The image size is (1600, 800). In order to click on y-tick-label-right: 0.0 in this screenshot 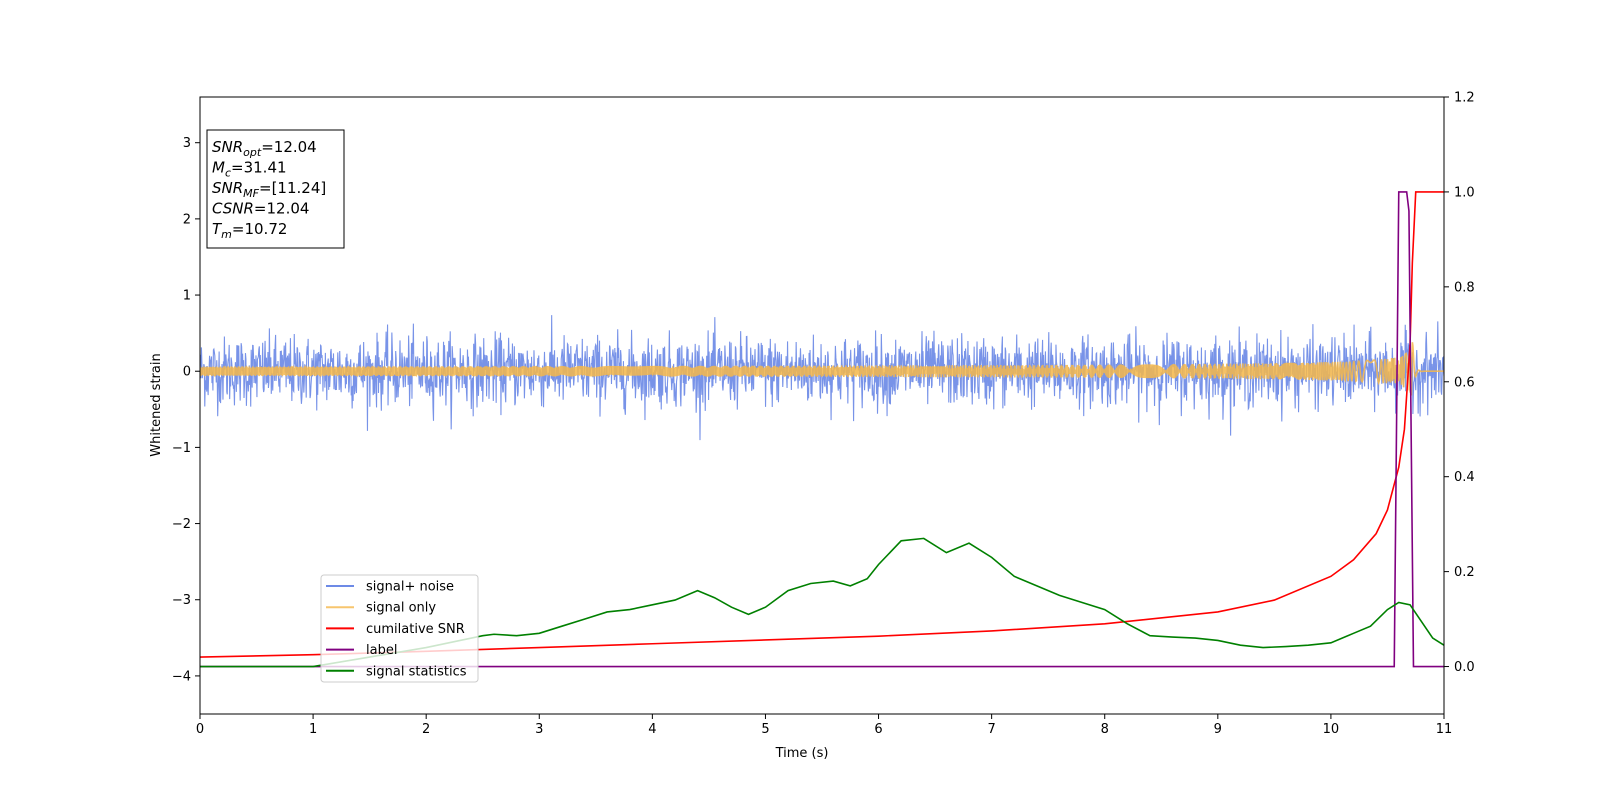, I will do `click(1464, 667)`.